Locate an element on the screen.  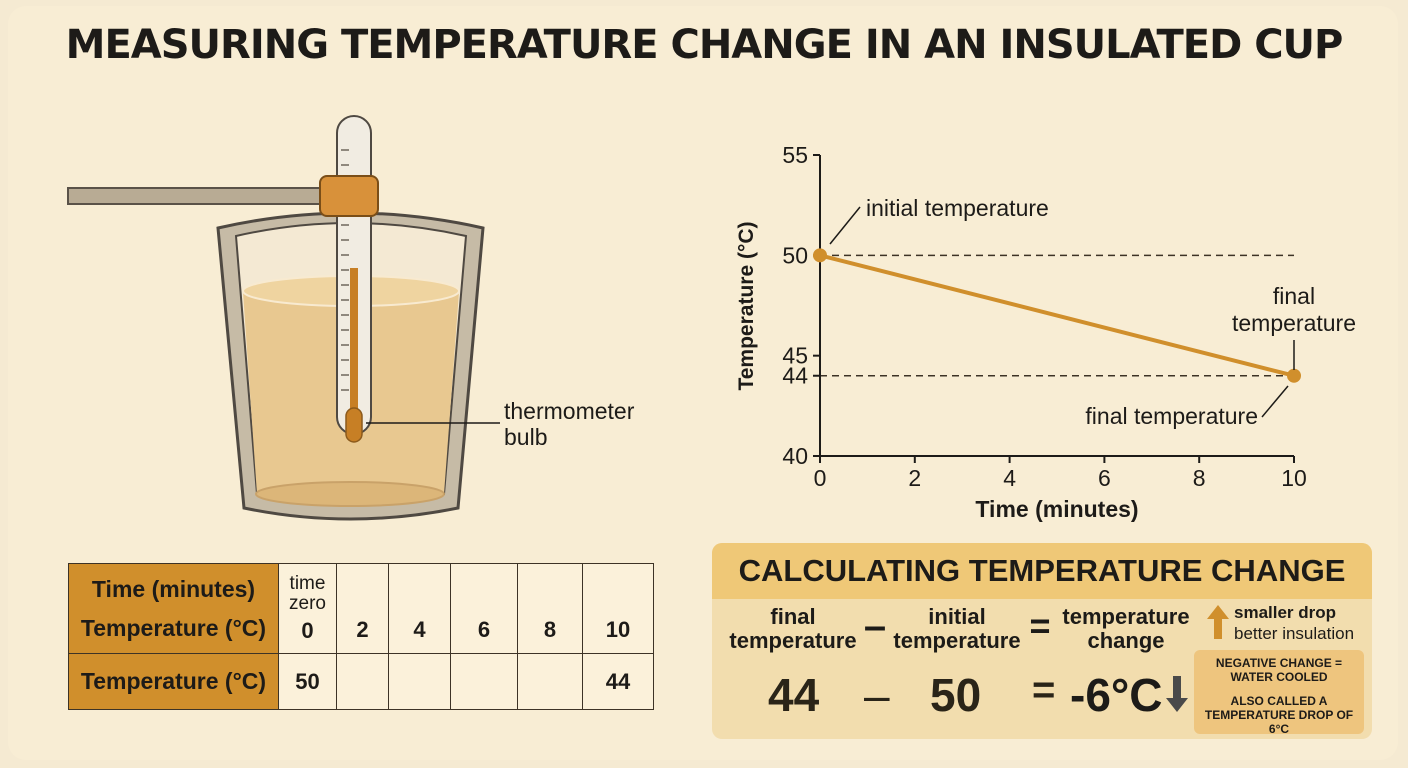
time-zero-line2: zero is located at coordinates (307, 603).